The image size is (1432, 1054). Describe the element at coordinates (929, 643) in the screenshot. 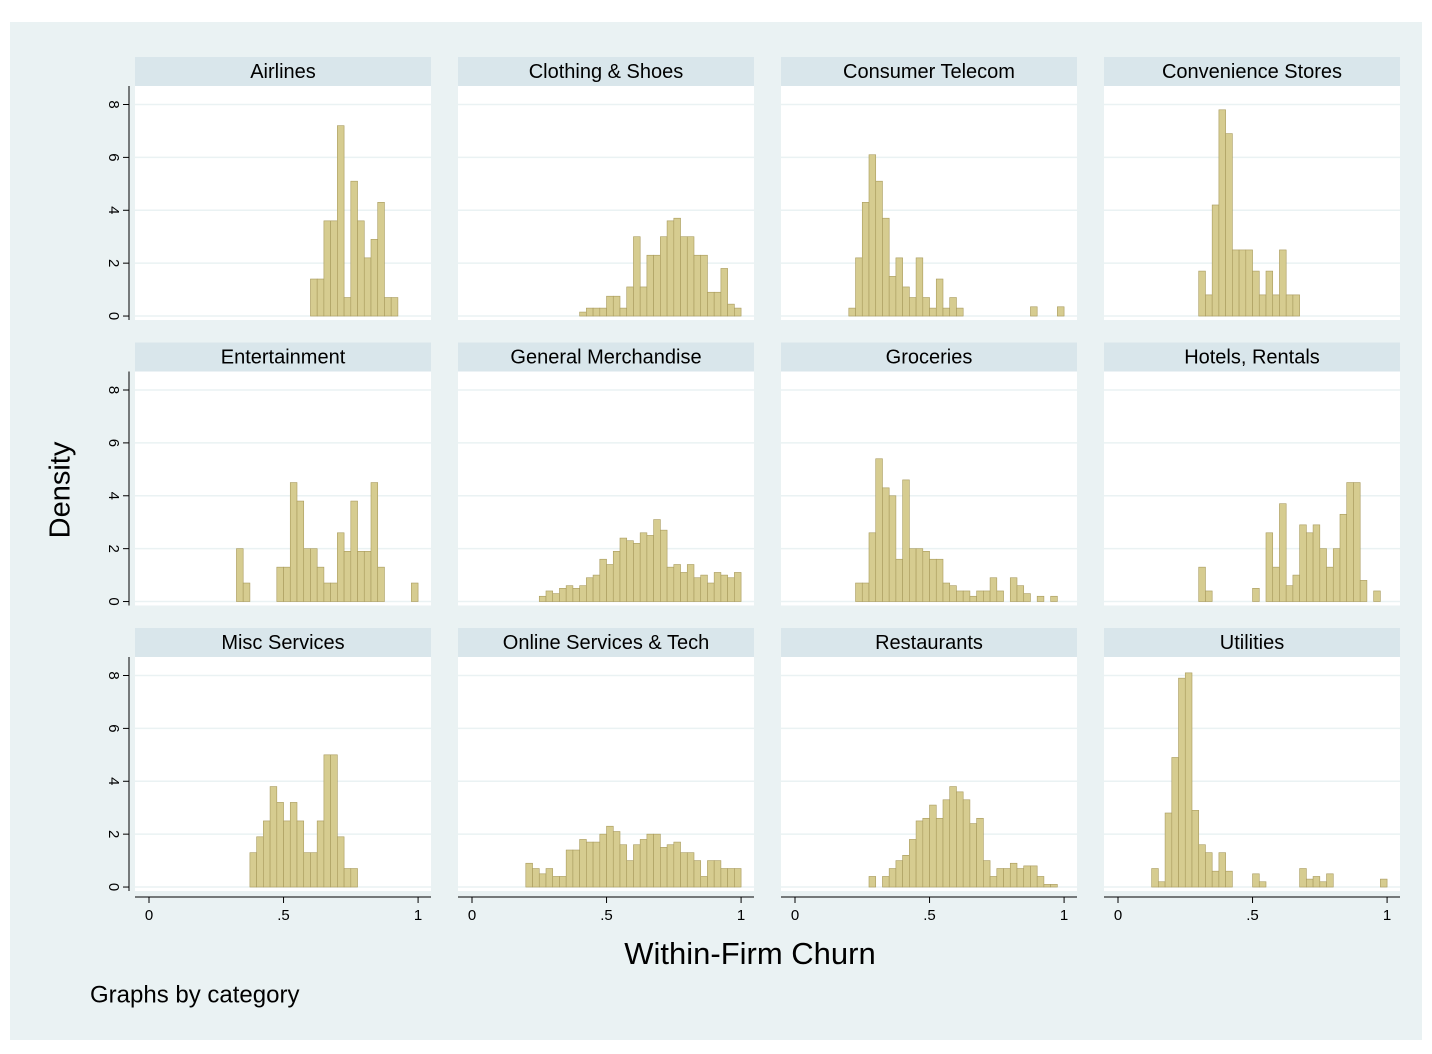

I see `panel-title: Restaurants` at that location.